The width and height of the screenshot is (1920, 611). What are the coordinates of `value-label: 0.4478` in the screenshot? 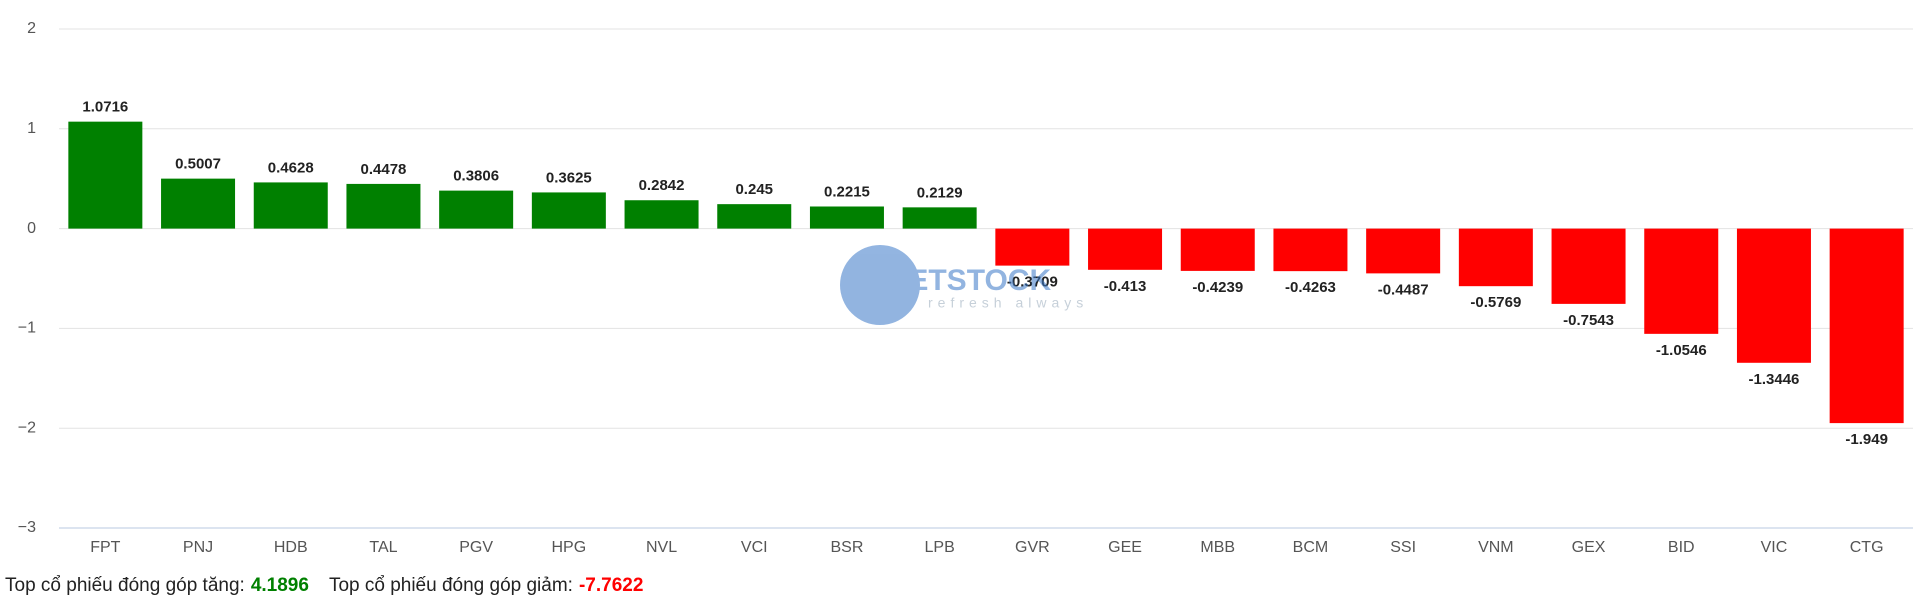 It's located at (384, 169).